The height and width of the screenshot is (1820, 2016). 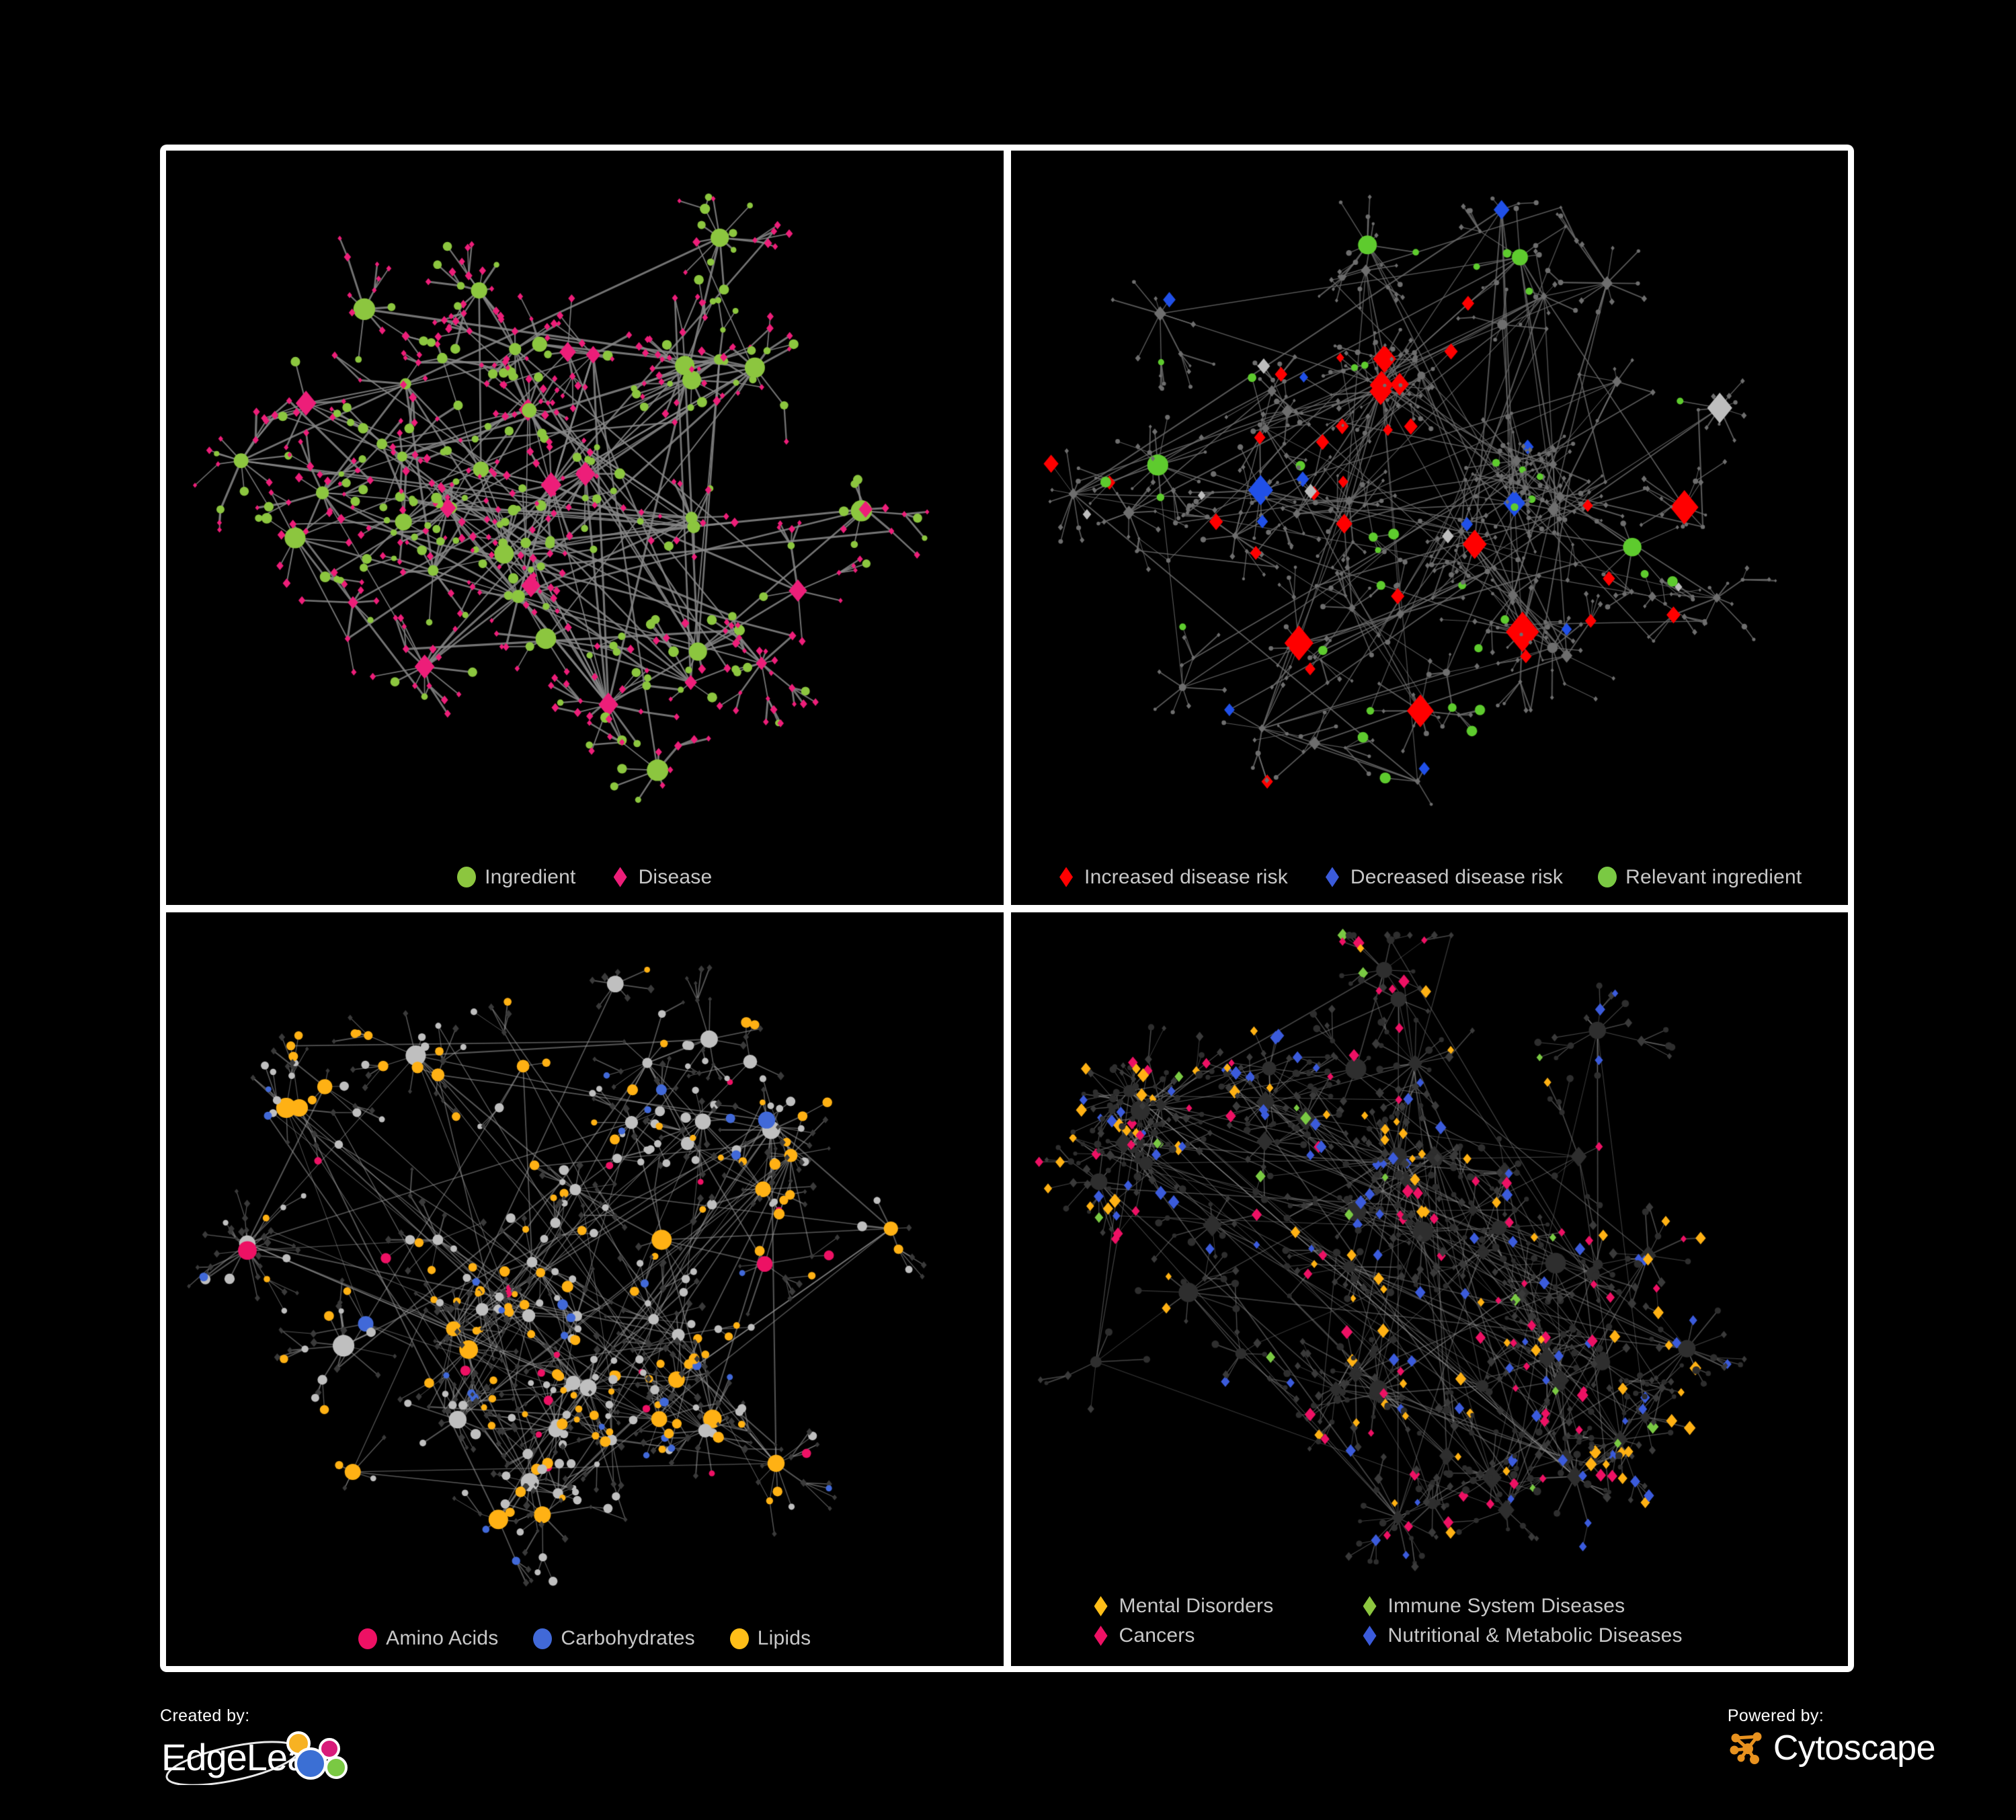 I want to click on disease-diamond-icon, so click(x=620, y=877).